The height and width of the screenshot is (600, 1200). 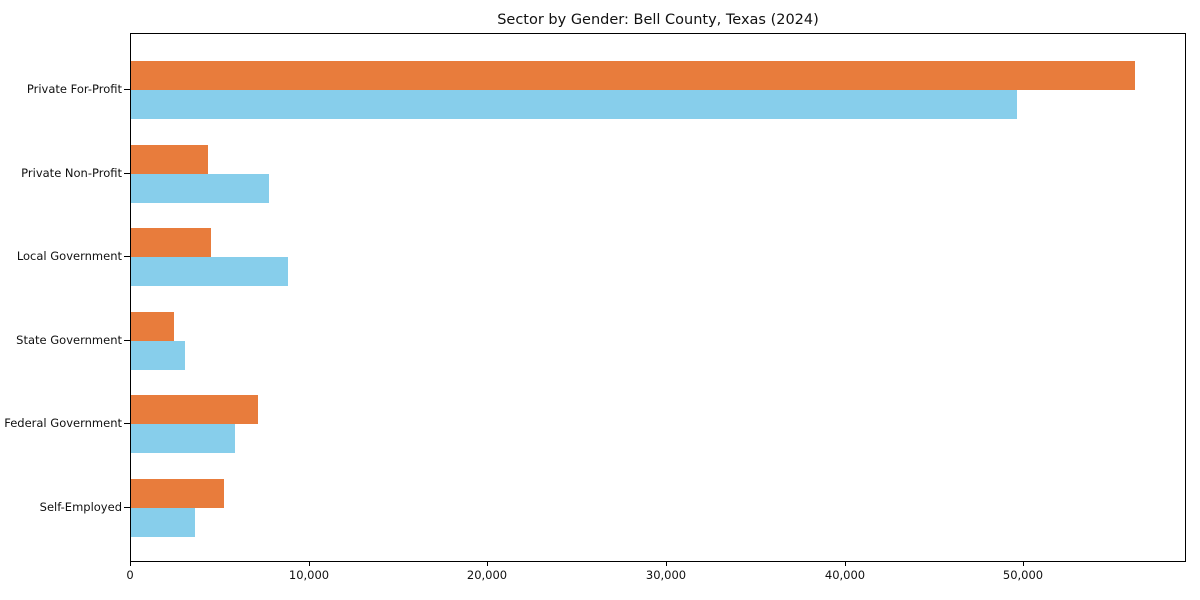 I want to click on bar-female-local-government, so click(x=209, y=272).